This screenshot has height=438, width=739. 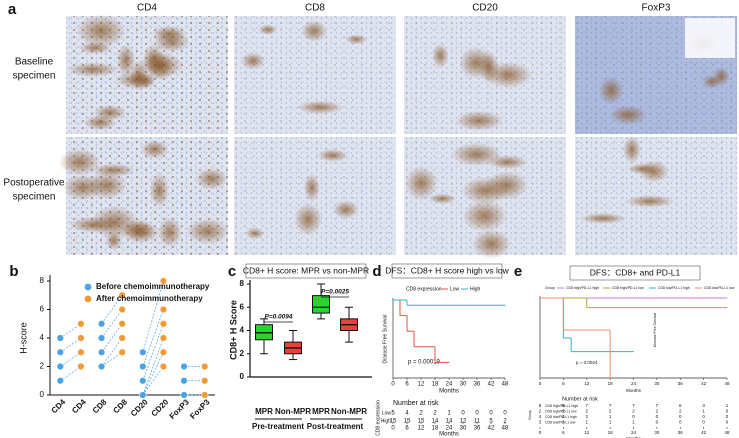 I want to click on chart-title: DFS：CD8+ H score high vs low, so click(x=447, y=270).